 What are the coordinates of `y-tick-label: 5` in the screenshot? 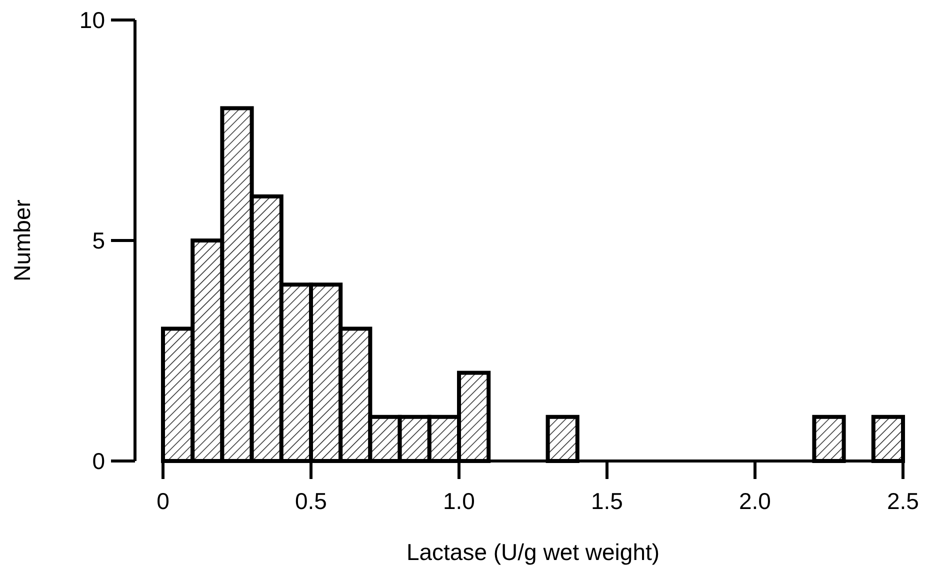 It's located at (98, 241).